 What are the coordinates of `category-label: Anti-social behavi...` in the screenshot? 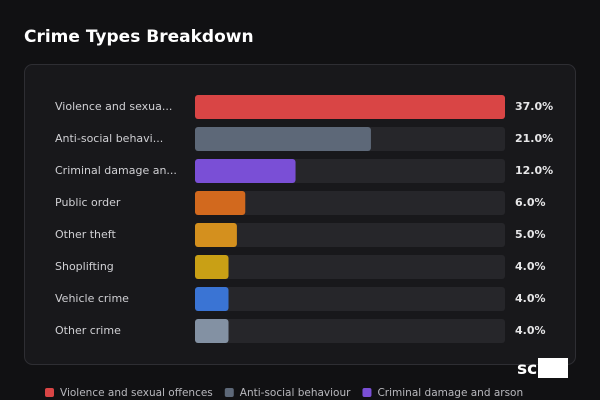 It's located at (109, 138).